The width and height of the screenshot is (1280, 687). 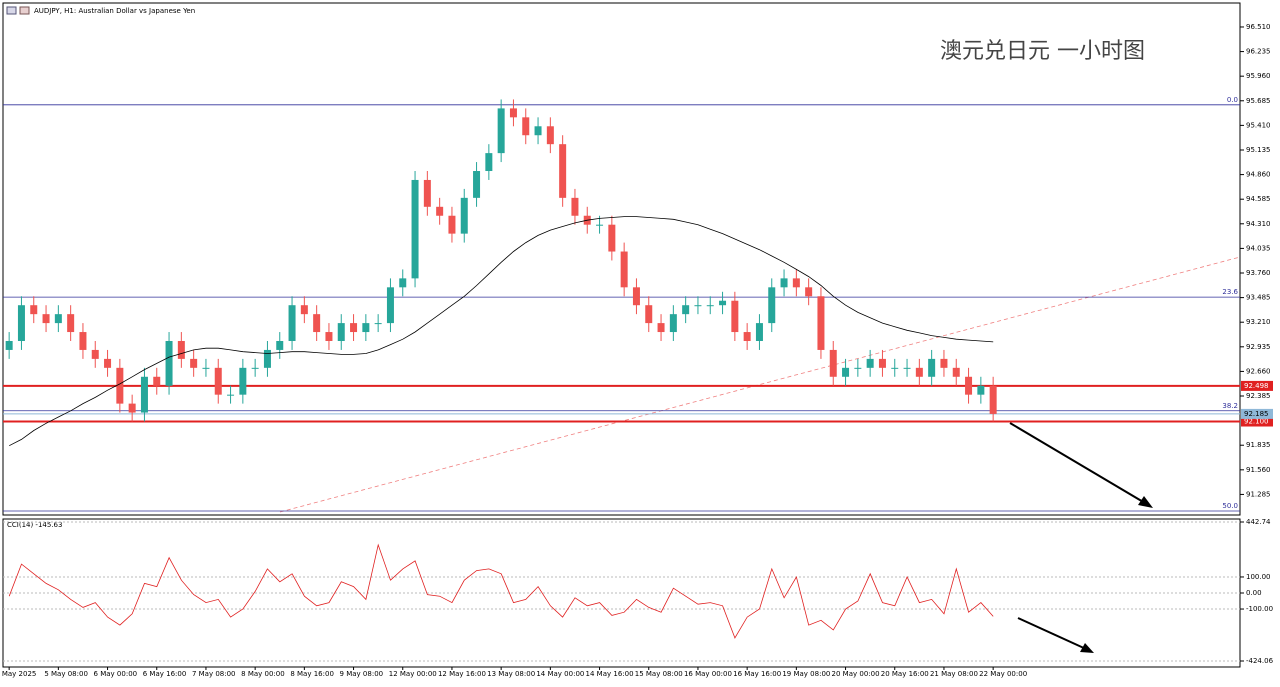 What do you see at coordinates (18, 674) in the screenshot?
I see `x-tick-label: 2 May 2025` at bounding box center [18, 674].